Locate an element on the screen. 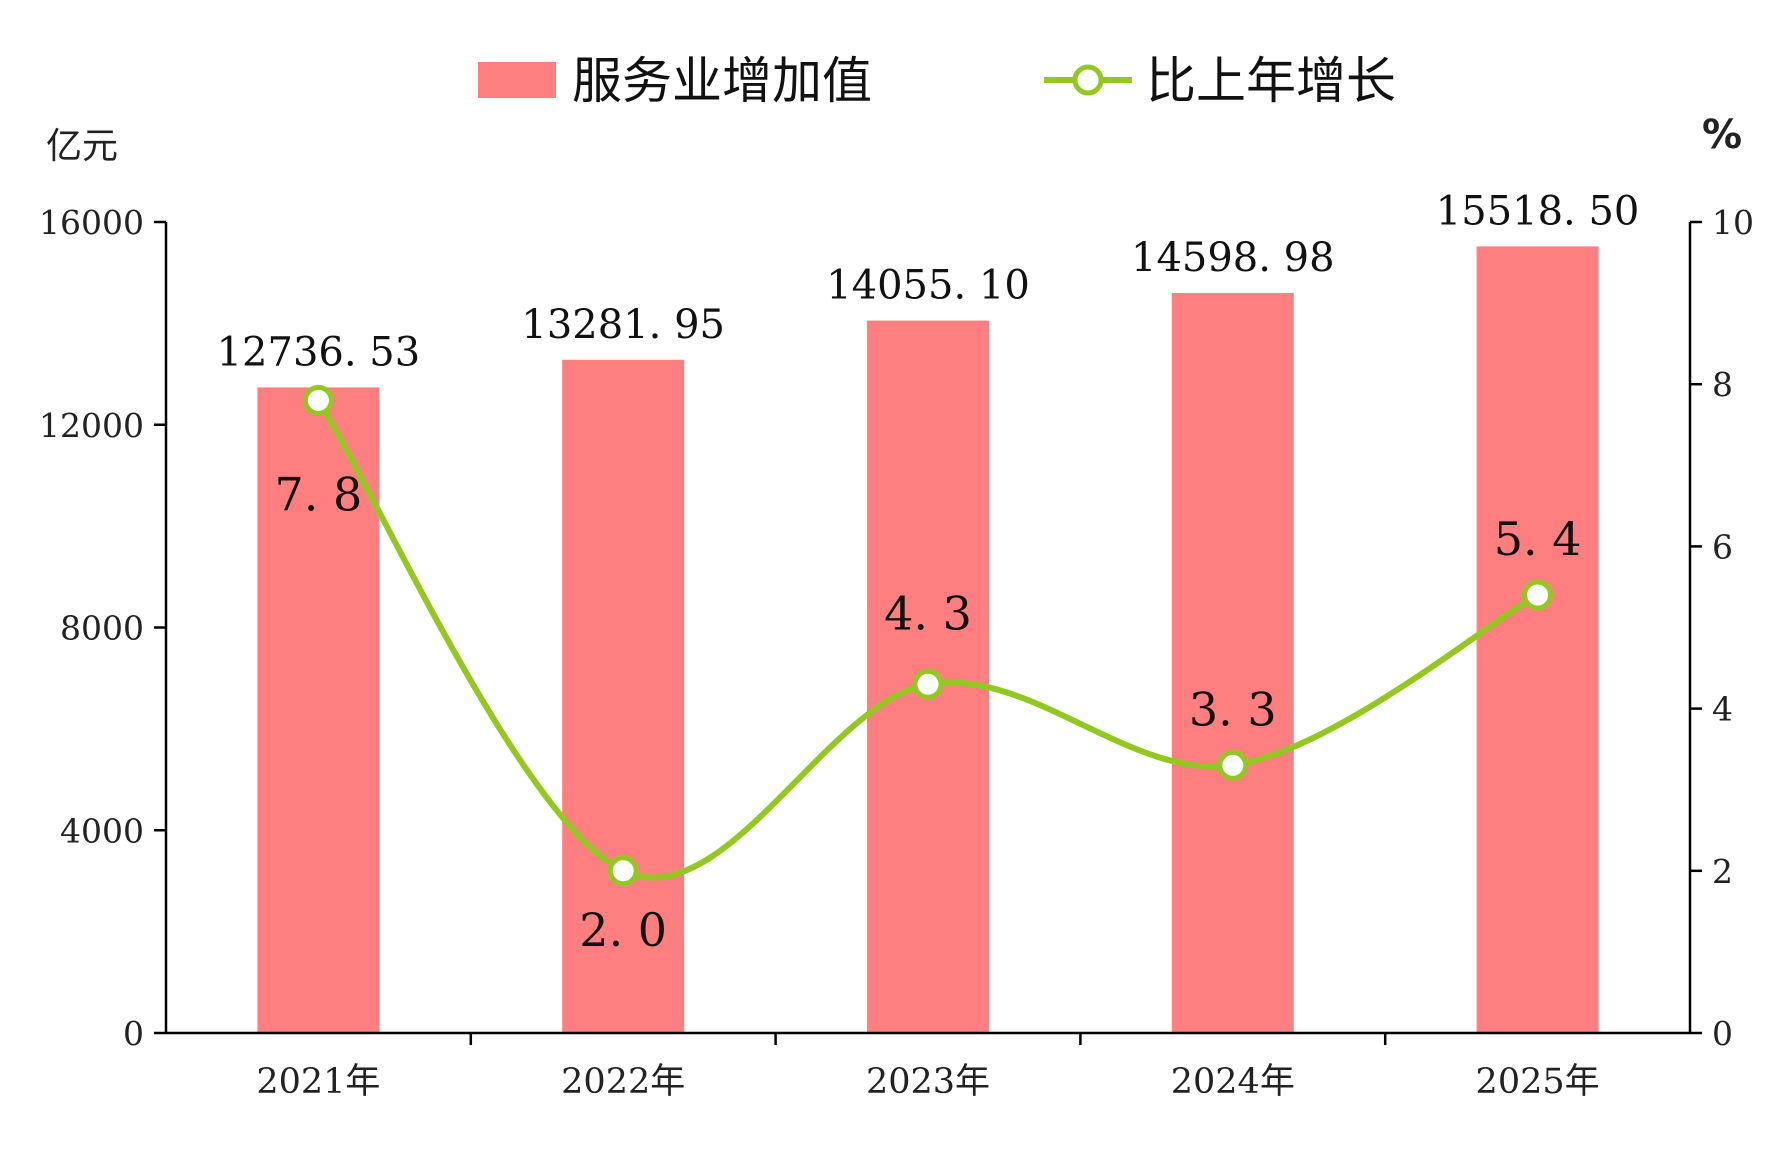 This screenshot has height=1153, width=1792. bar-data-label: 14055. 10 is located at coordinates (928, 286).